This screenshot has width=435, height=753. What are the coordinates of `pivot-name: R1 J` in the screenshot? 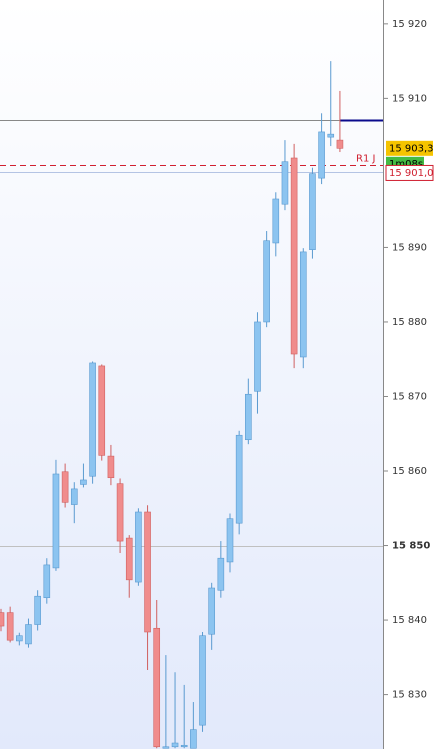 It's located at (365, 158).